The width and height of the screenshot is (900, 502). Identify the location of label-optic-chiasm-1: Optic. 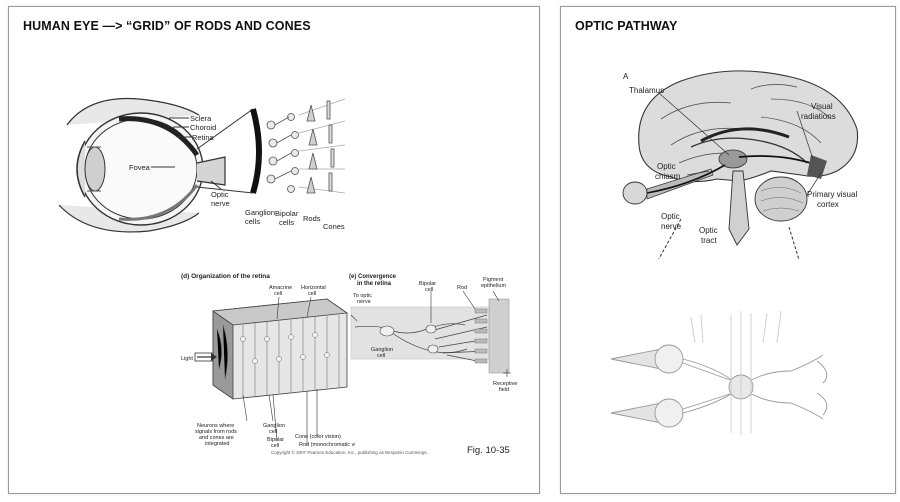
(666, 166).